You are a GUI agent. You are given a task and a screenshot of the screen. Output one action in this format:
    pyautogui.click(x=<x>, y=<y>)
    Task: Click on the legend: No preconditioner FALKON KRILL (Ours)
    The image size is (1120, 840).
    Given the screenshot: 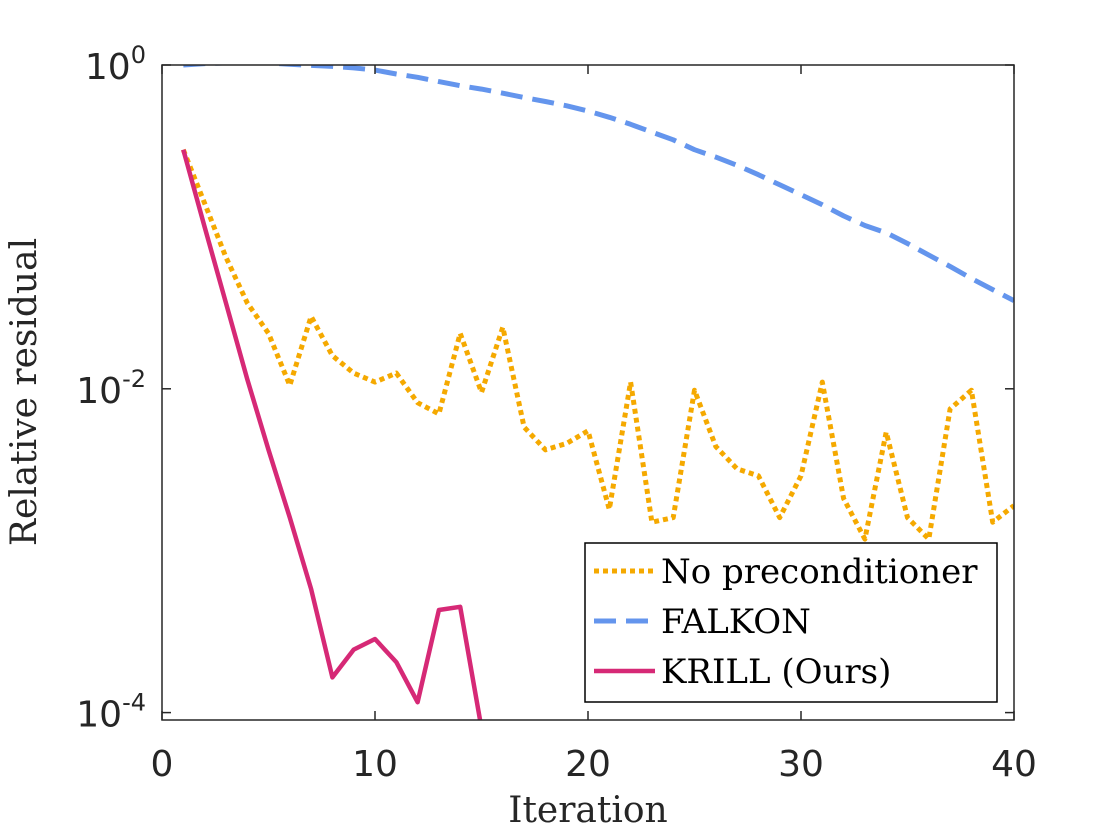 What is the action you would take?
    pyautogui.click(x=791, y=622)
    